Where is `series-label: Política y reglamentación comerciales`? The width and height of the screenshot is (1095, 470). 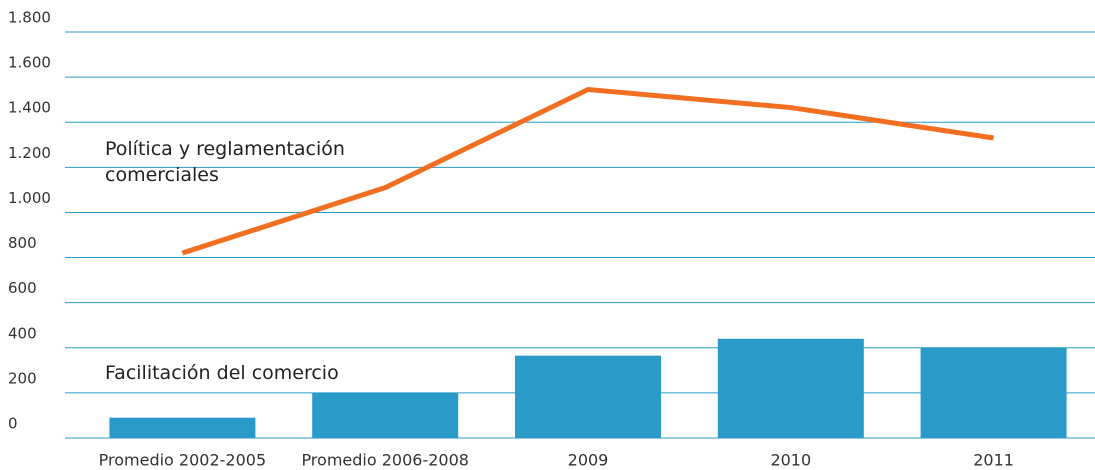
series-label: Política y reglamentación comerciales is located at coordinates (225, 162).